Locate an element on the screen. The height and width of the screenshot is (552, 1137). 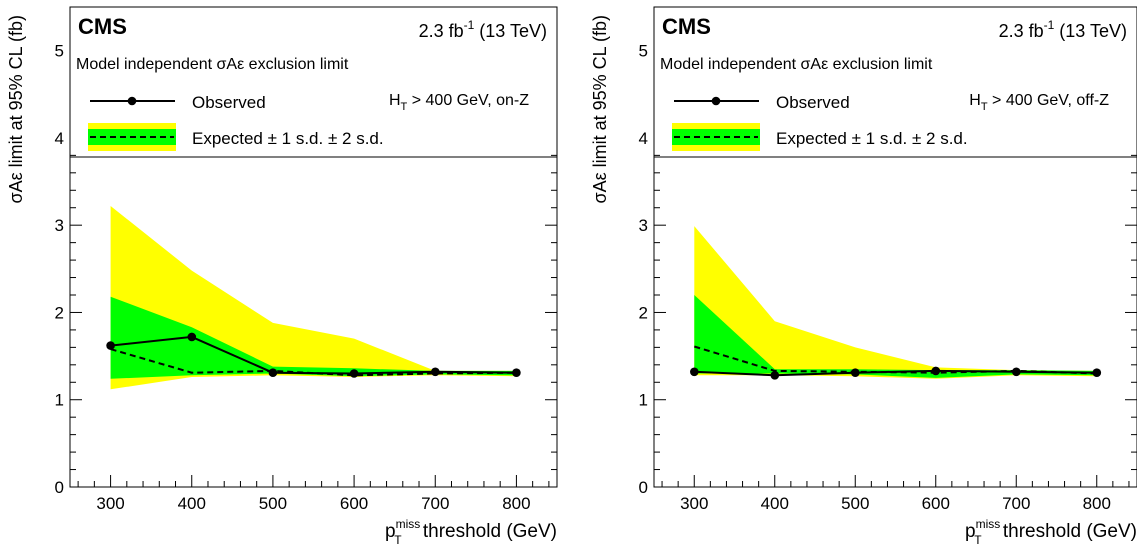
selection-label: HT > 400 GeV, on-Z is located at coordinates (459, 102).